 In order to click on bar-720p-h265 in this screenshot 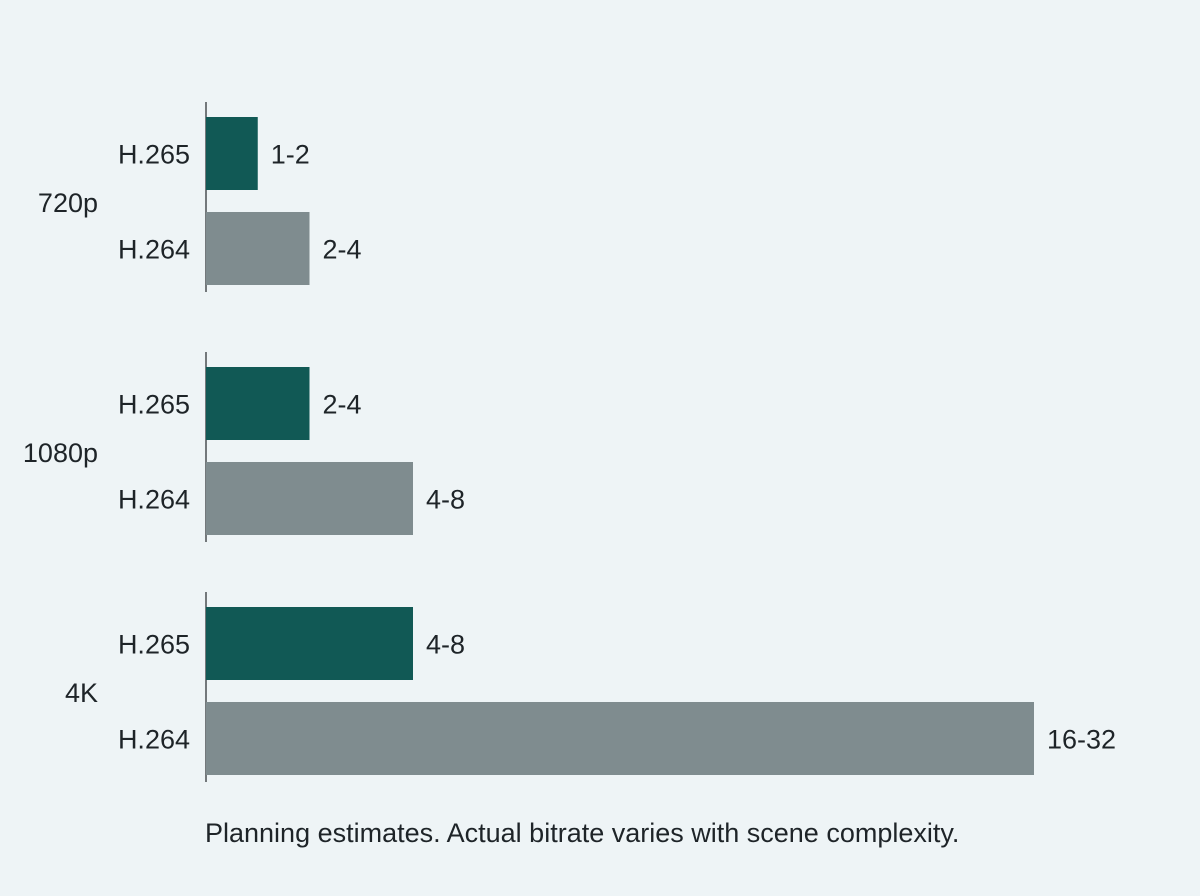, I will do `click(232, 153)`.